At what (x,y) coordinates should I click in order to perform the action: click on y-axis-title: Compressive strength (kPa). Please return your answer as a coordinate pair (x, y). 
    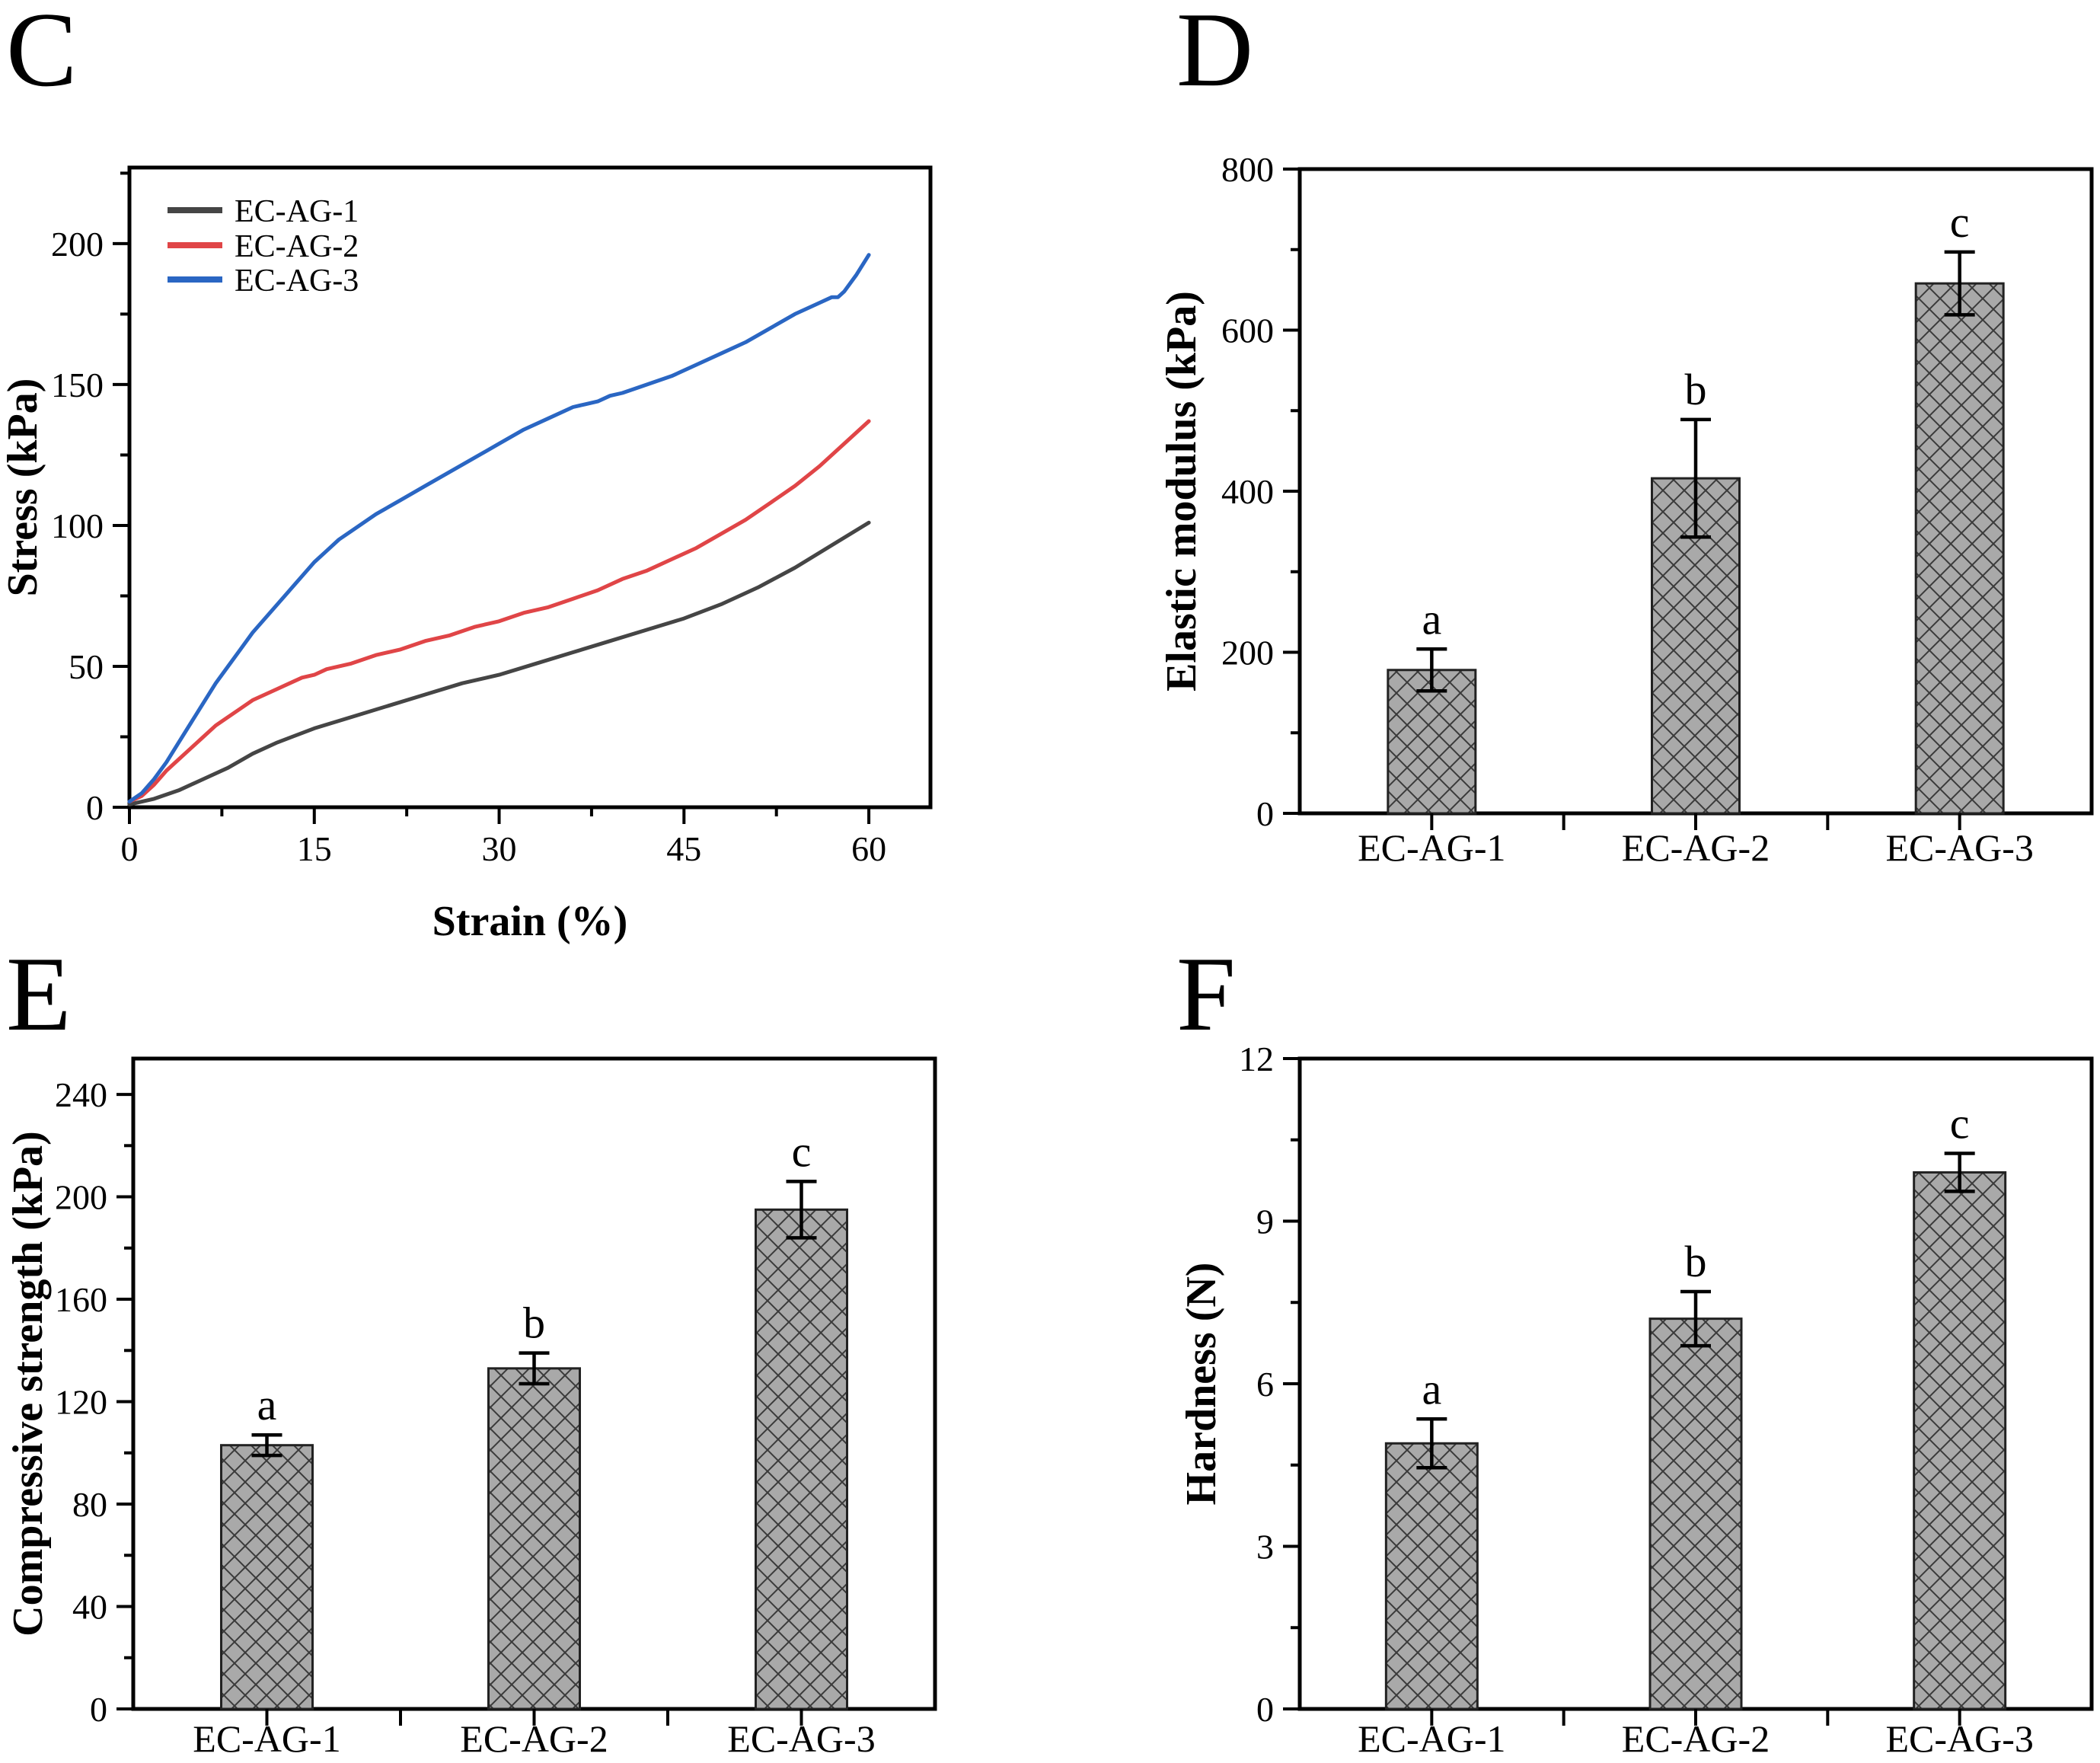
    Looking at the image, I should click on (28, 1384).